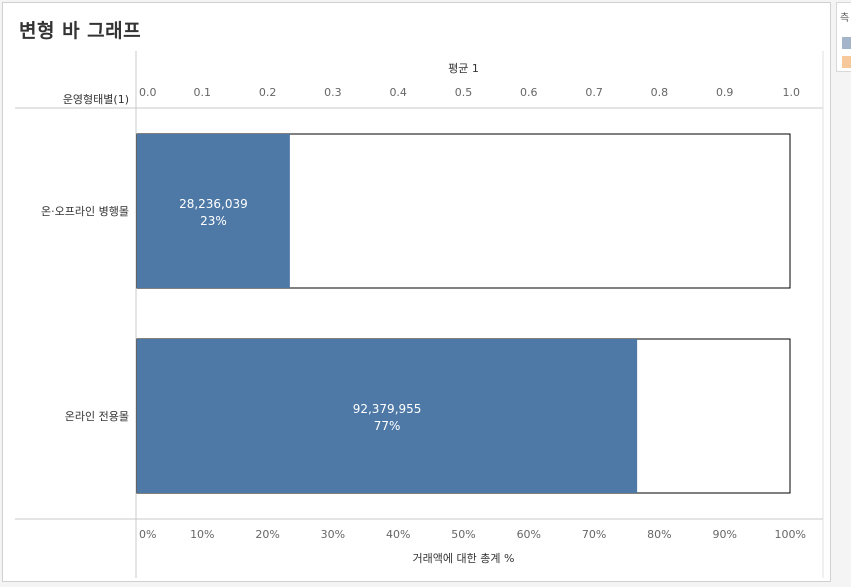 Image resolution: width=851 pixels, height=587 pixels. What do you see at coordinates (333, 534) in the screenshot?
I see `bottom-axis-tick-label: 30%` at bounding box center [333, 534].